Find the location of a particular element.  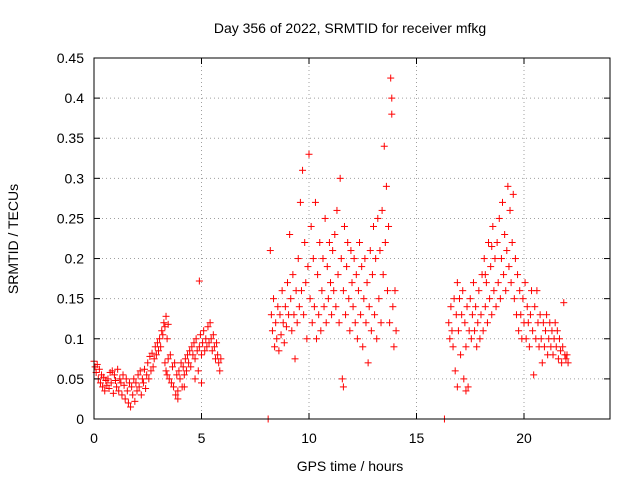

x-tick-label: 5 is located at coordinates (202, 438).